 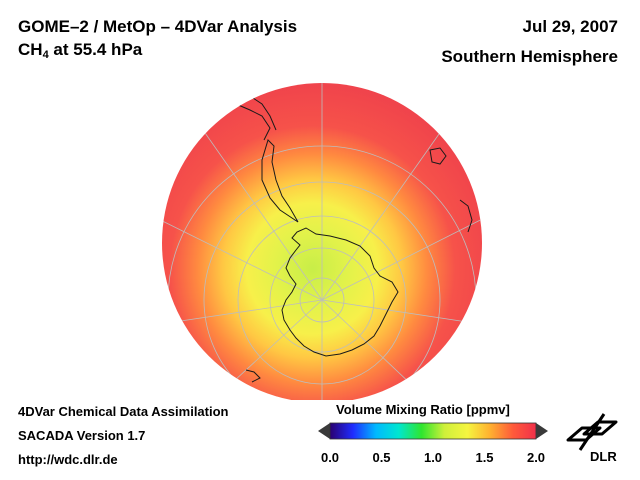 I want to click on map-subtitle: CH4 at 55.4 hPa, so click(x=80, y=50).